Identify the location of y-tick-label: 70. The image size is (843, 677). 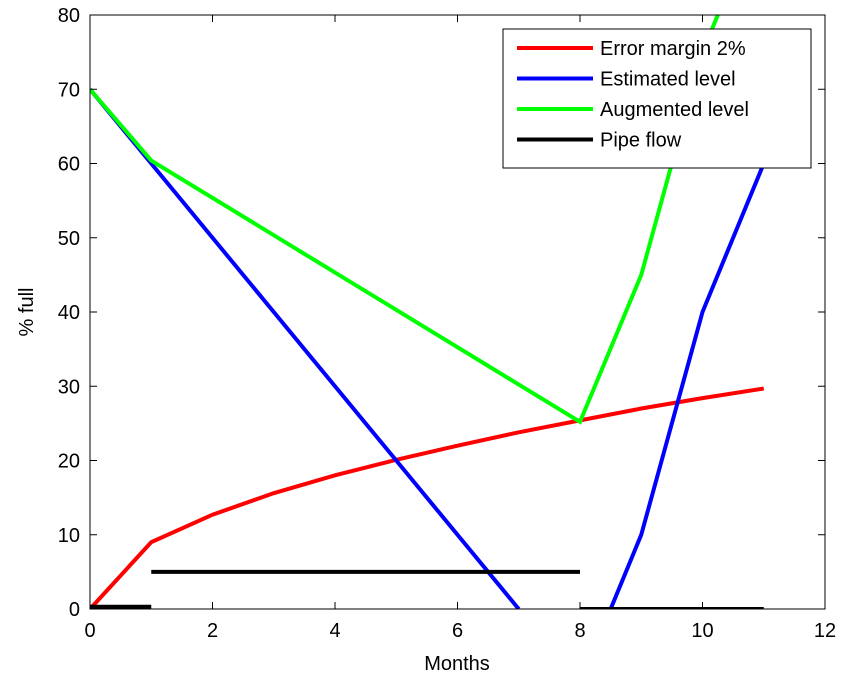
(69, 90).